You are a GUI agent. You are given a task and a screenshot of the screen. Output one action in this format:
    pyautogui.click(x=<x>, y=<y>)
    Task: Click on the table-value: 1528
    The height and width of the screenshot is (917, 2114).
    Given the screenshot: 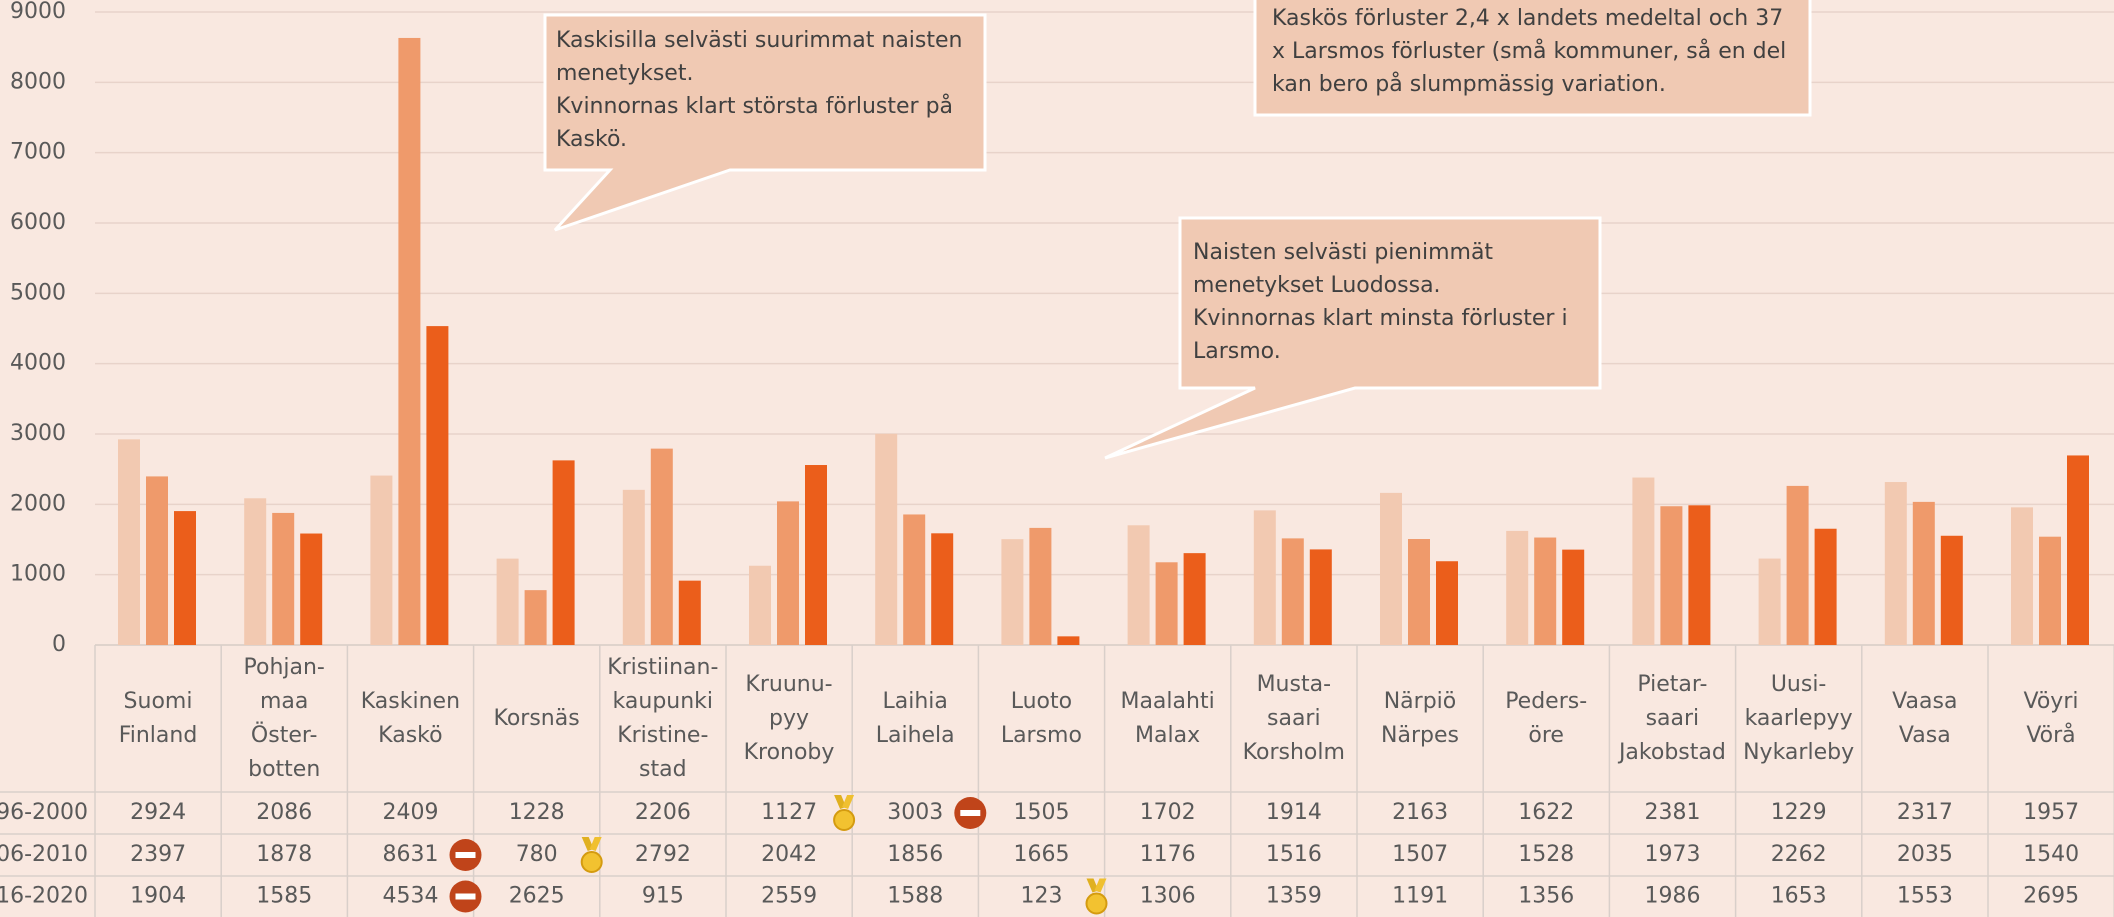 What is the action you would take?
    pyautogui.click(x=1546, y=854)
    